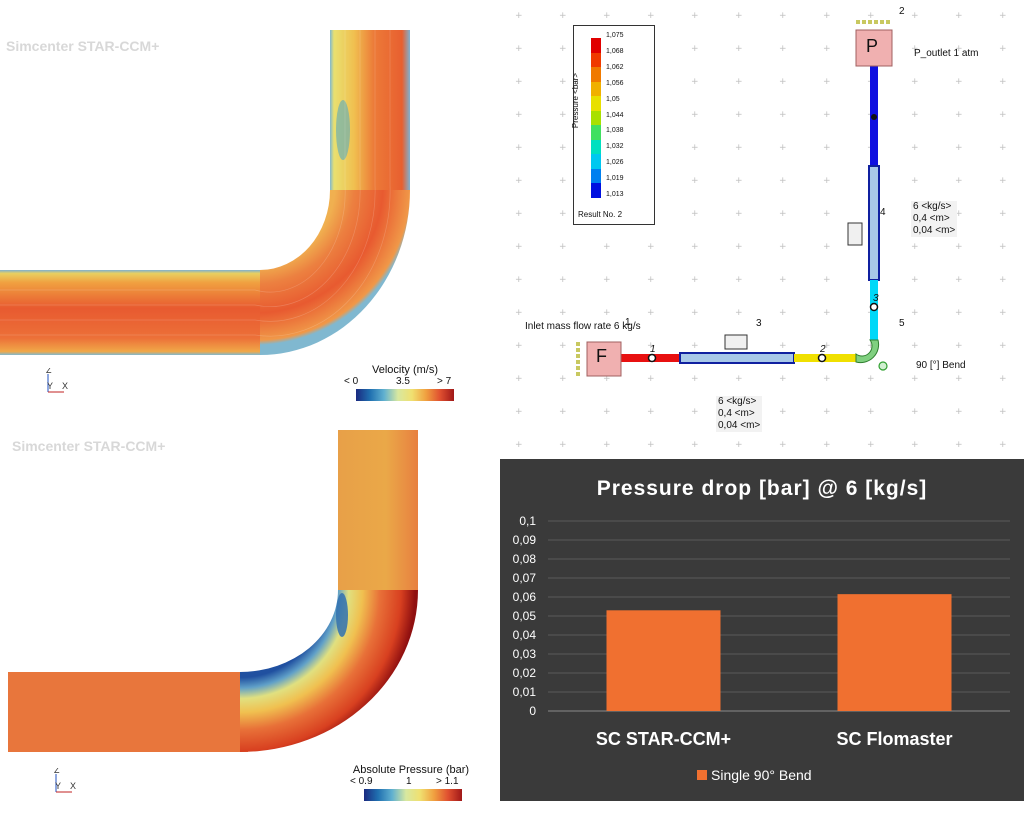  What do you see at coordinates (583, 326) in the screenshot?
I see `inlet-label: Inlet mass flow rate 6 kg/s` at bounding box center [583, 326].